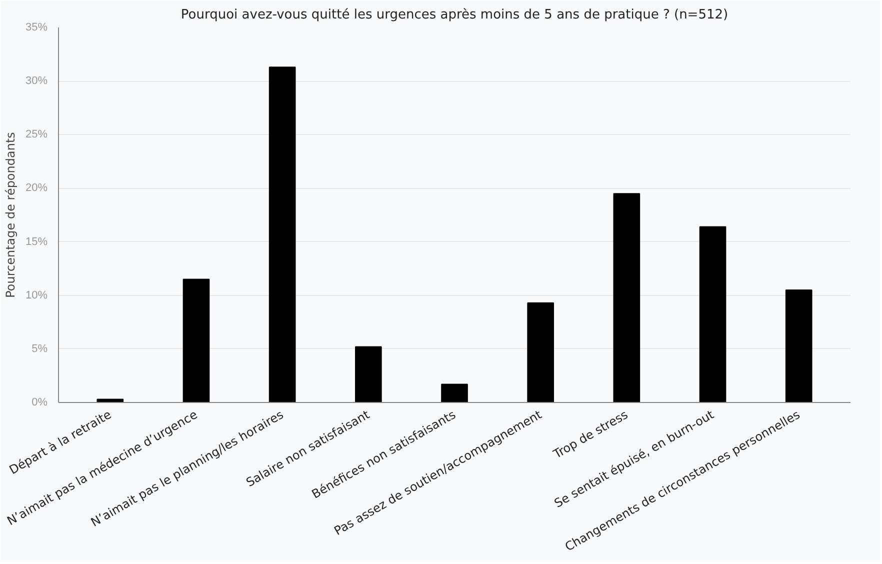  I want to click on chart-title: Pourquoi avez-vous quitté les urgences après moins de 5 ans de pratique ? (n=512), so click(454, 15).